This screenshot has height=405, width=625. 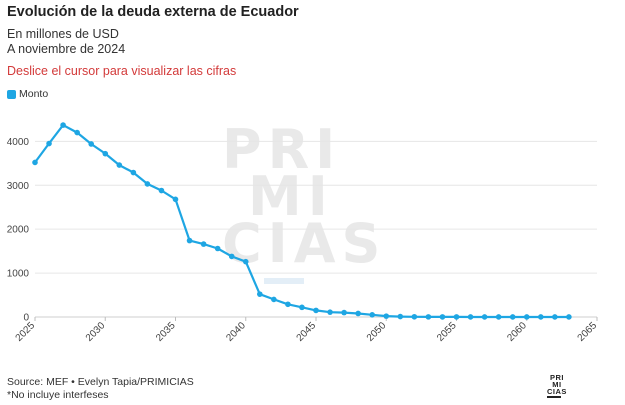 What do you see at coordinates (18, 142) in the screenshot?
I see `y-tick-label: 4000` at bounding box center [18, 142].